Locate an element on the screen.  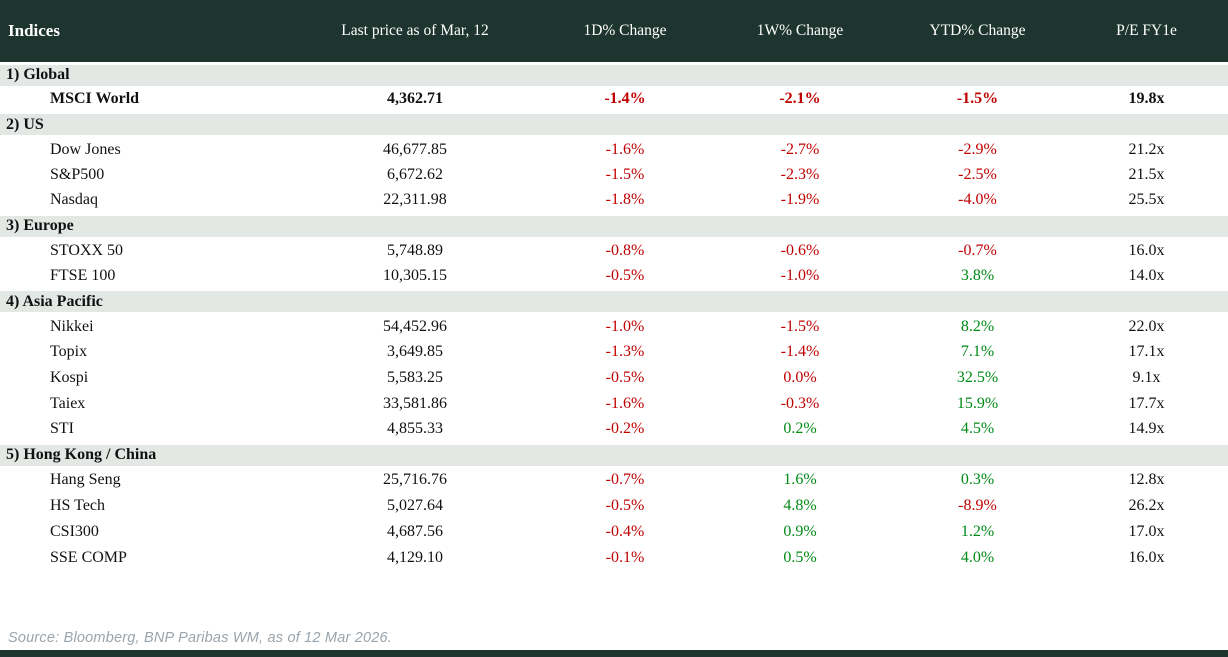
change-ytd: 7.1% is located at coordinates (977, 351).